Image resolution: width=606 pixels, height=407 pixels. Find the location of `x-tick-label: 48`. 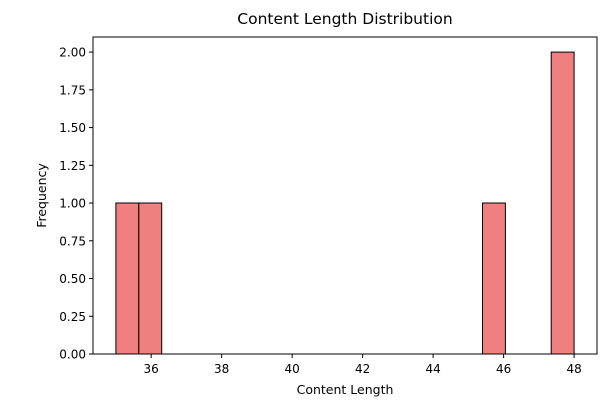

x-tick-label: 48 is located at coordinates (573, 369).